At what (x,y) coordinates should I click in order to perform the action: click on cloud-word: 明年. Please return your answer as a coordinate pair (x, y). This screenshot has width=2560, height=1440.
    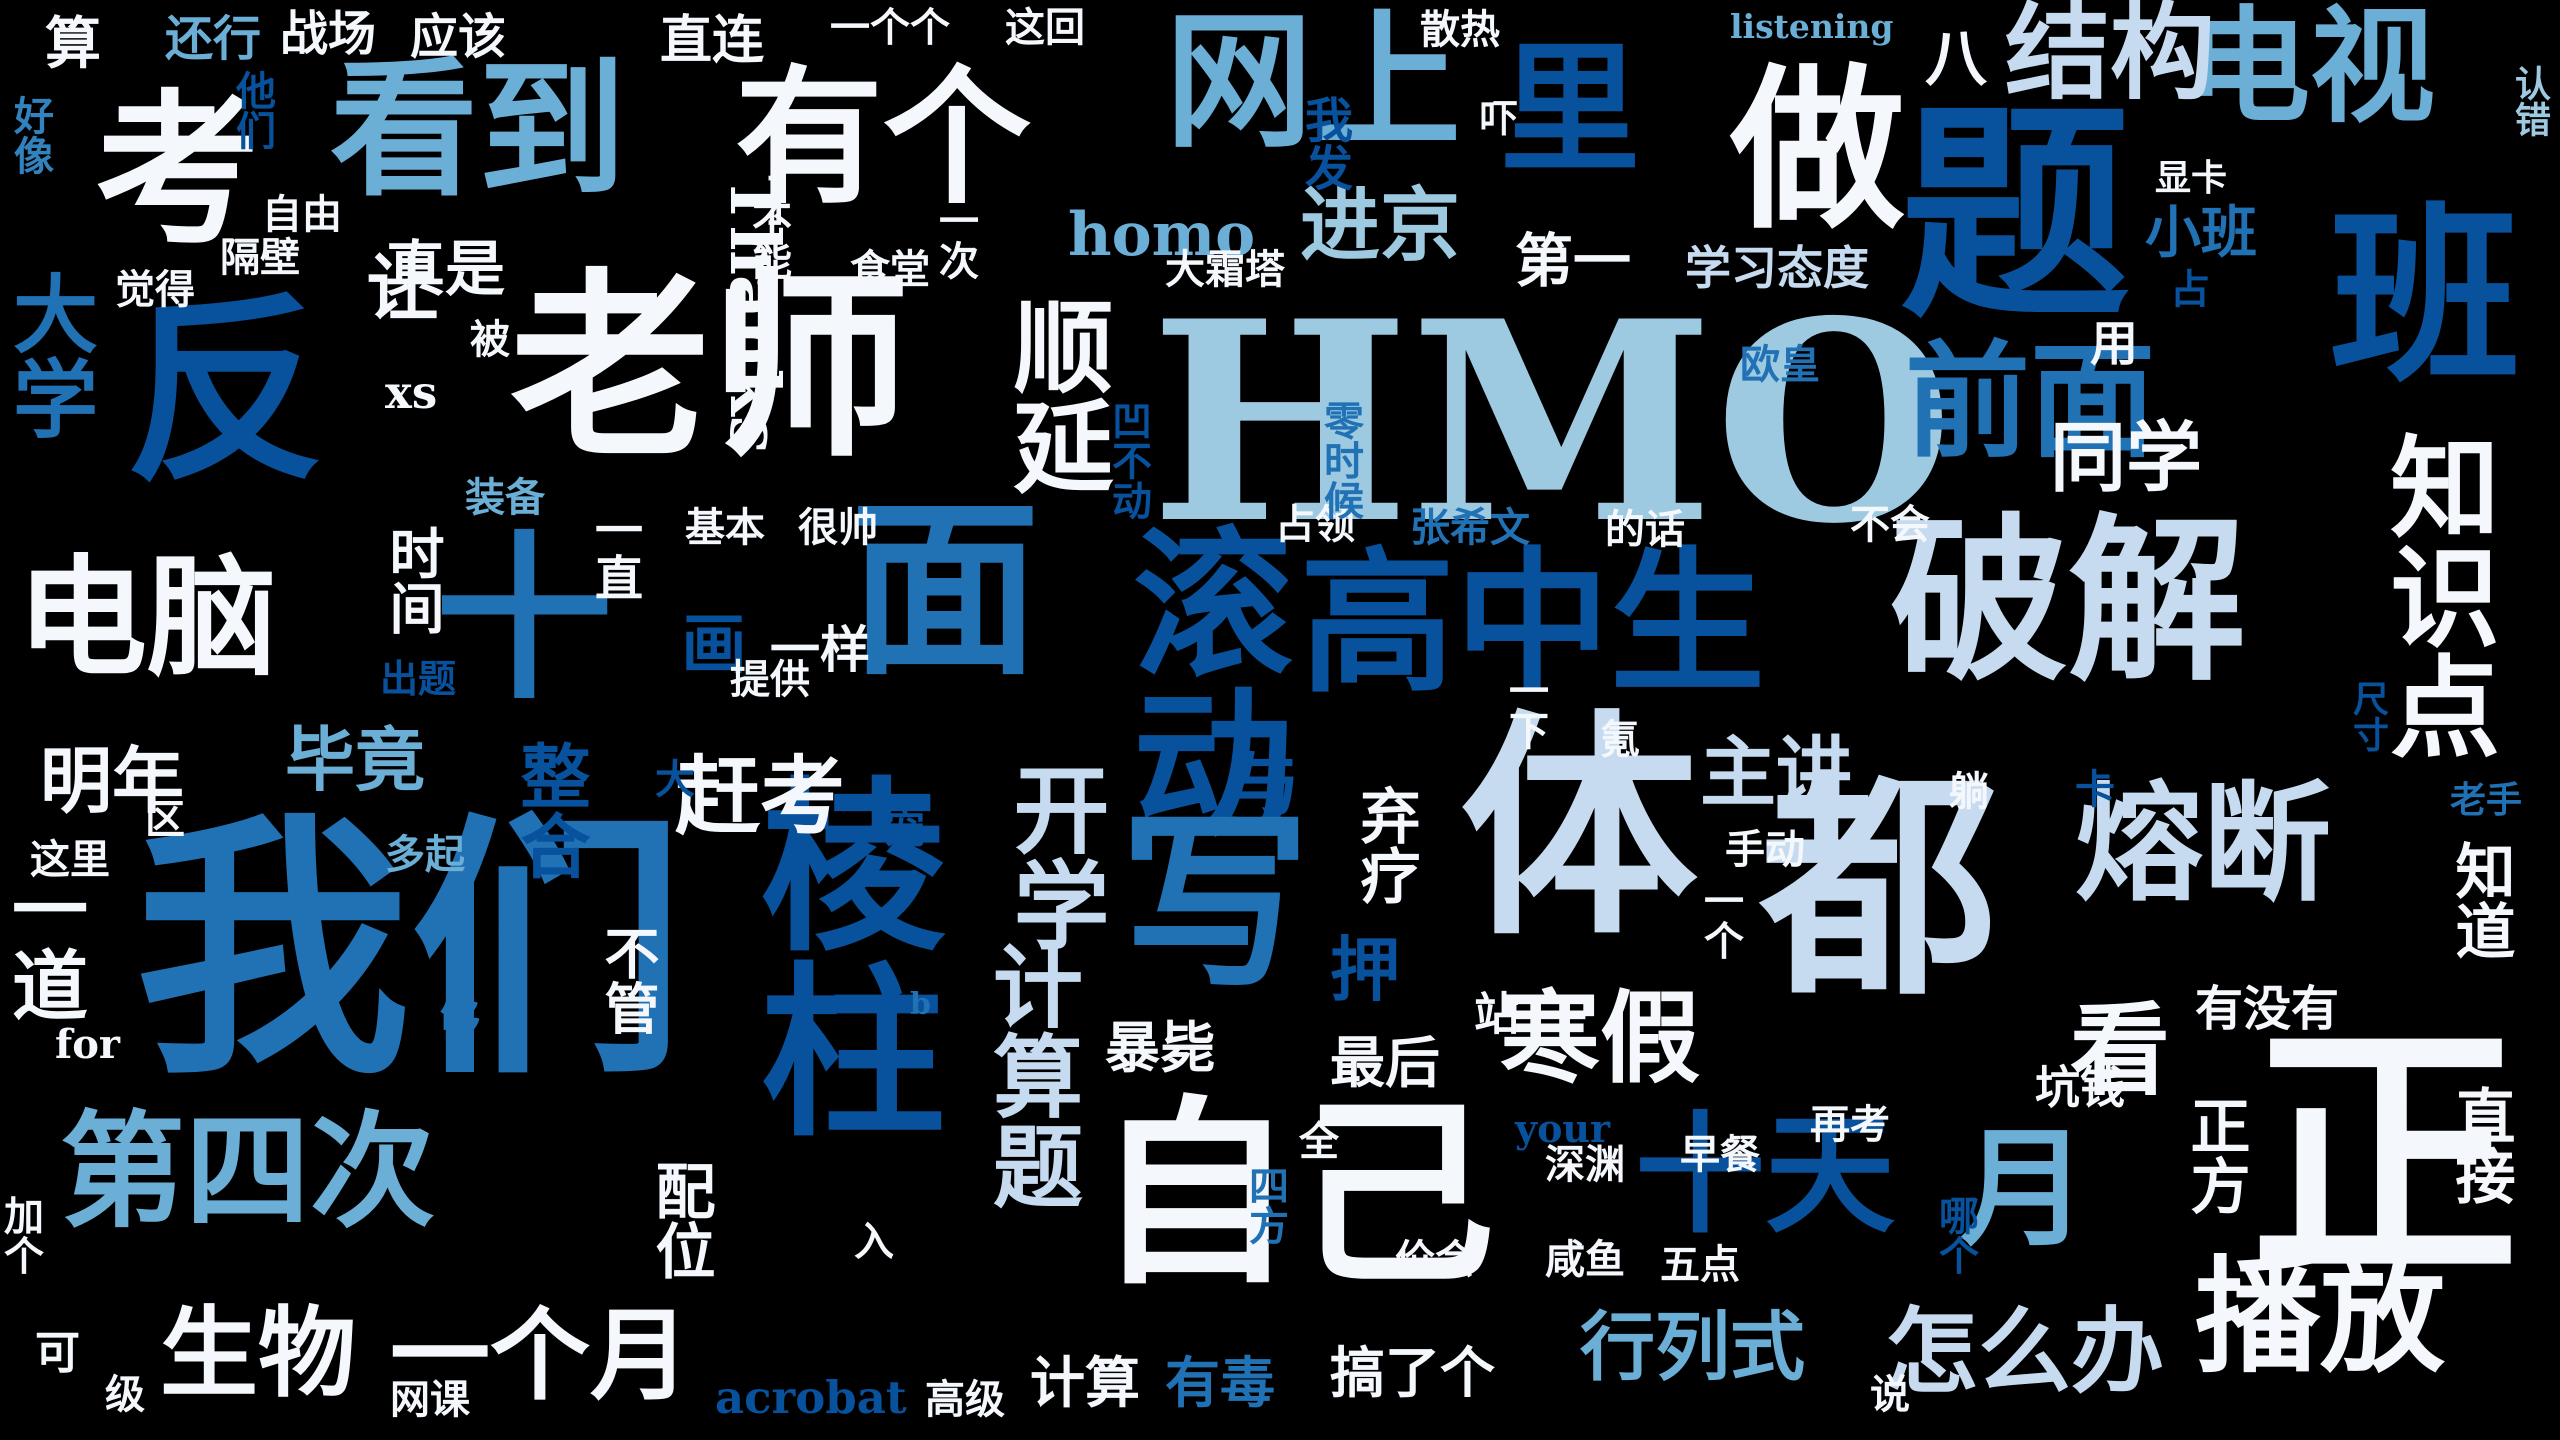
    Looking at the image, I should click on (112, 780).